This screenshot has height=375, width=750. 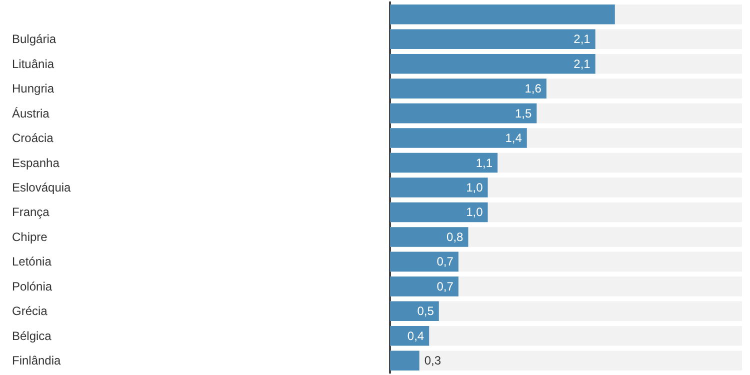 What do you see at coordinates (33, 63) in the screenshot?
I see `y-tick-label: Lituânia` at bounding box center [33, 63].